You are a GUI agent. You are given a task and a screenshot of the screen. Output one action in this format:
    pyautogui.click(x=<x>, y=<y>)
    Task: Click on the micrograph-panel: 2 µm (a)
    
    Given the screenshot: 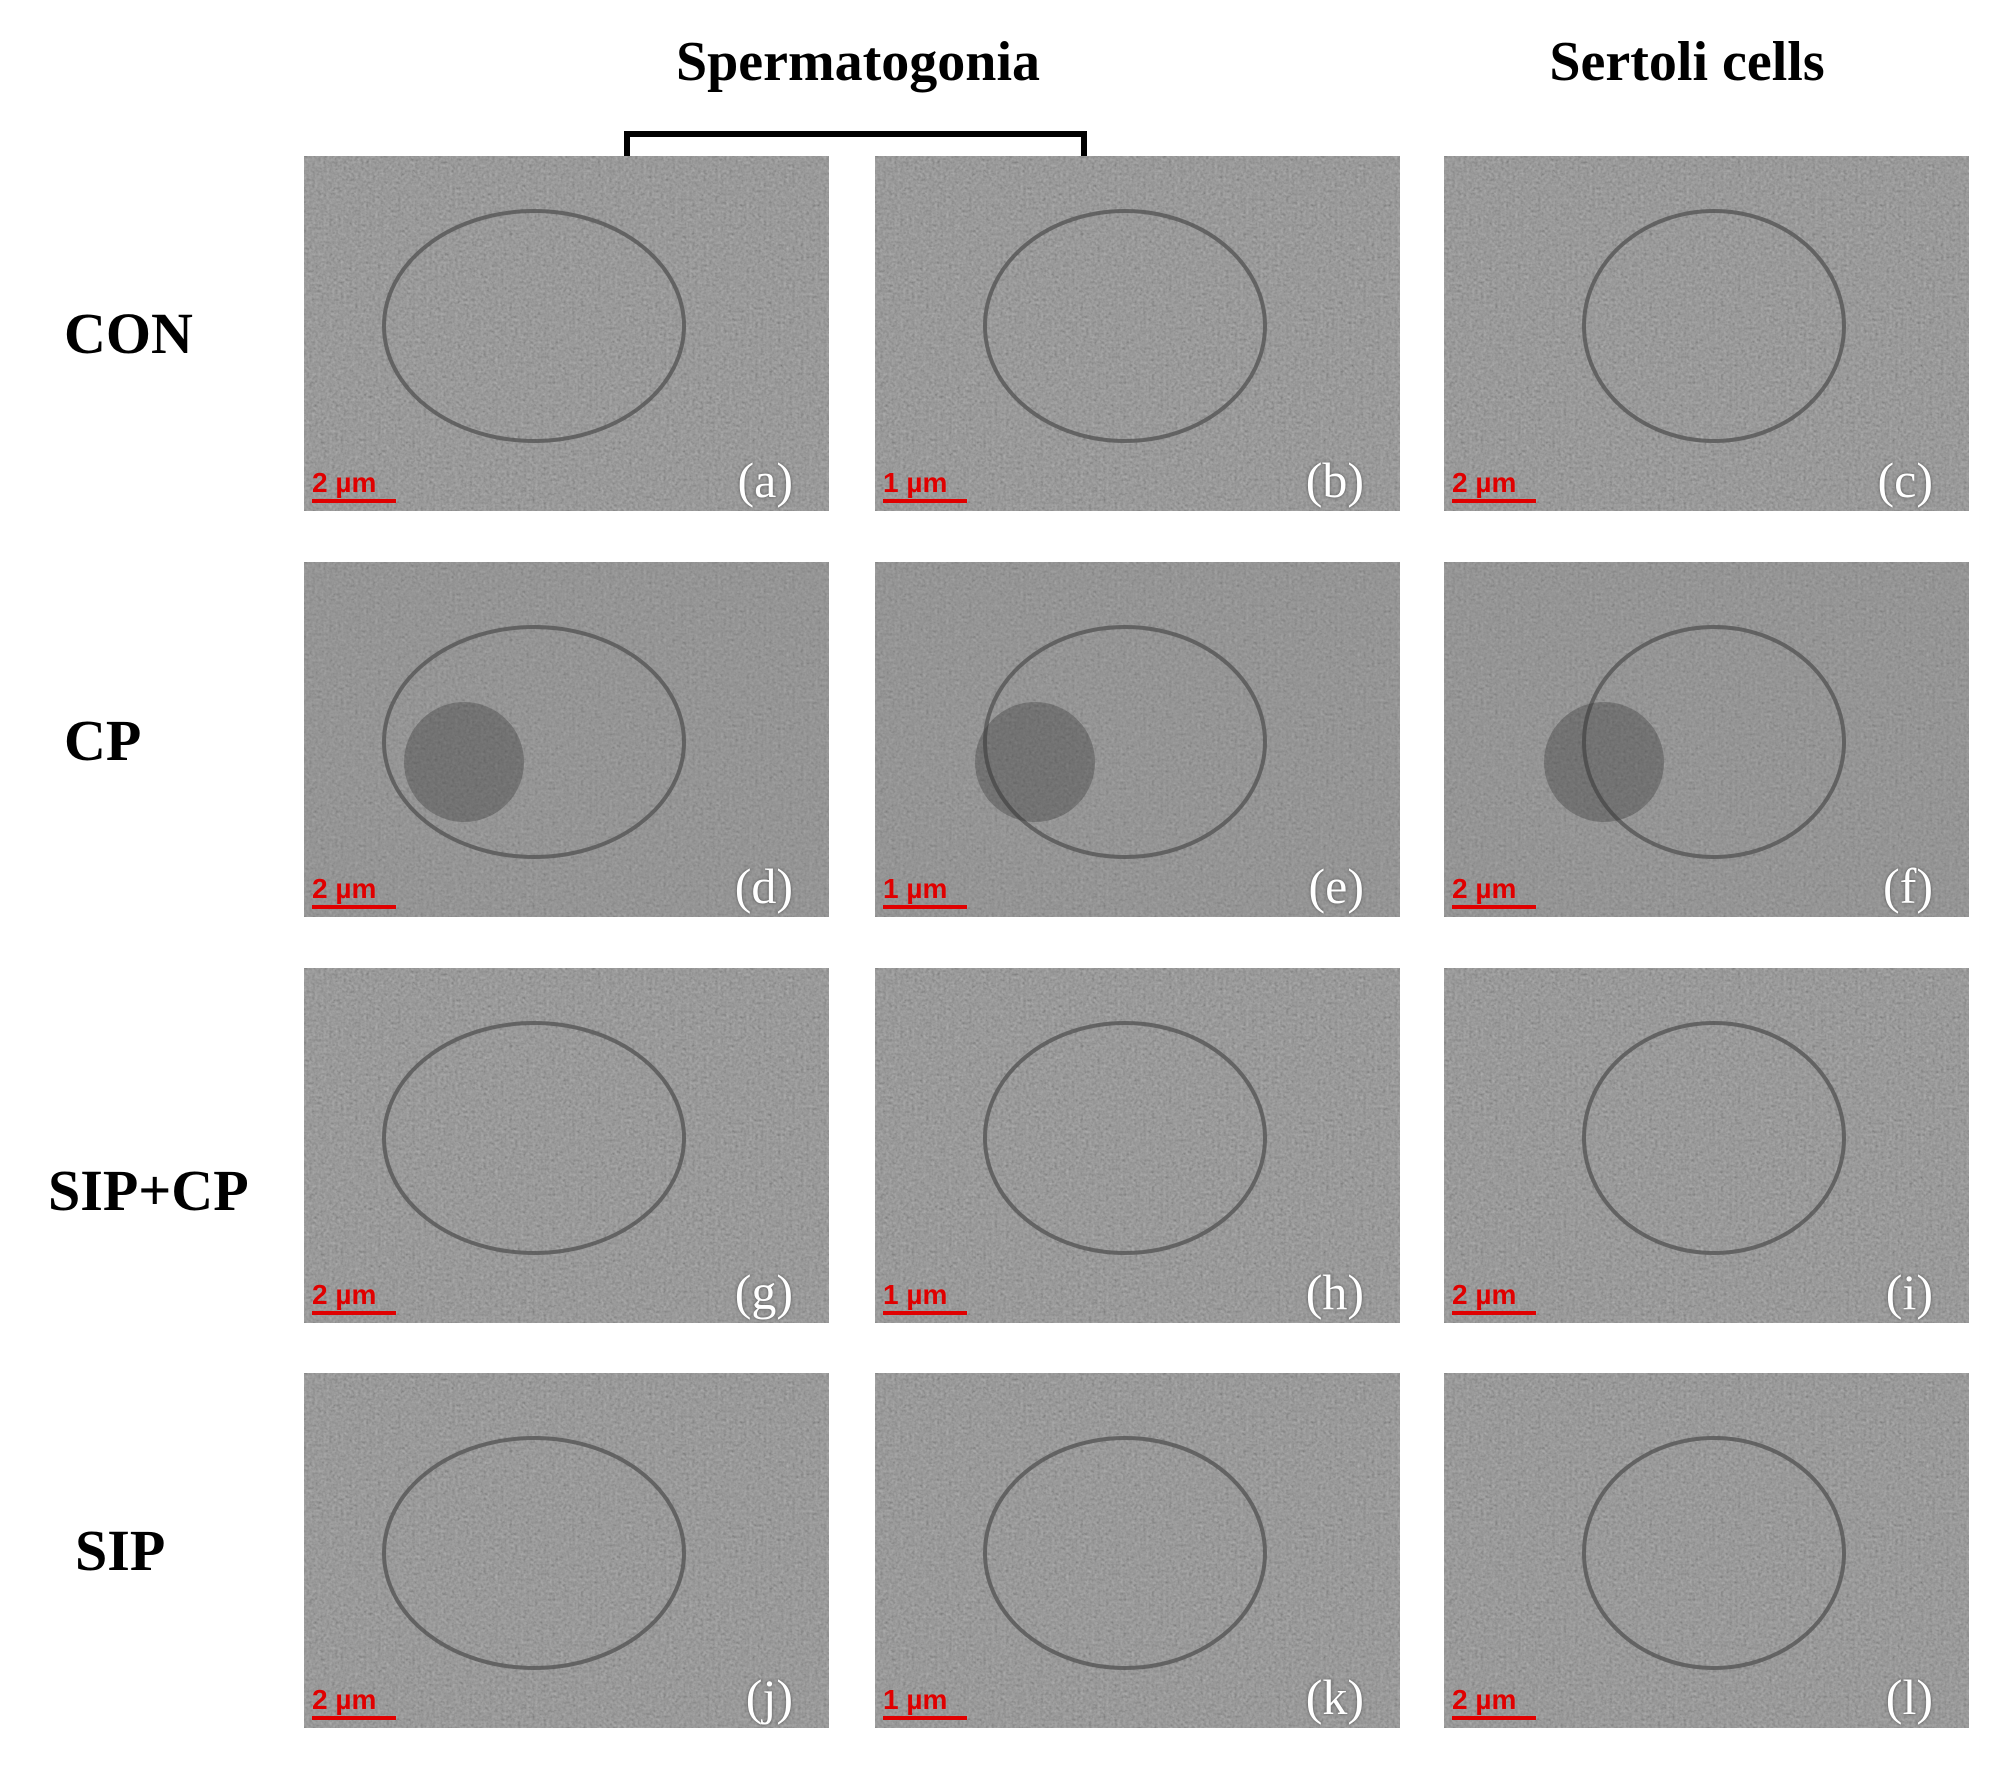 What is the action you would take?
    pyautogui.click(x=566, y=333)
    